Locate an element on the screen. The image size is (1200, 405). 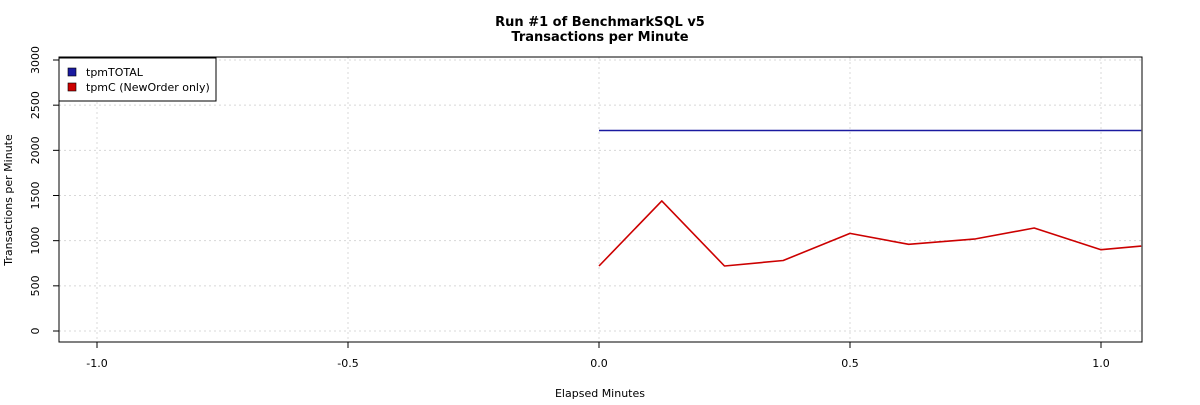
x-axis: -1.0 -0.5 0.0 0.5 1.0 is located at coordinates (598, 356).